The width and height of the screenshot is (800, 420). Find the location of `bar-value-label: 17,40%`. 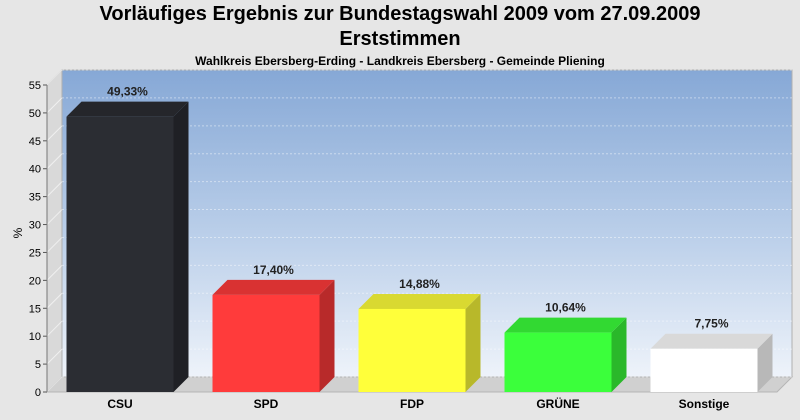

bar-value-label: 17,40% is located at coordinates (273, 270).